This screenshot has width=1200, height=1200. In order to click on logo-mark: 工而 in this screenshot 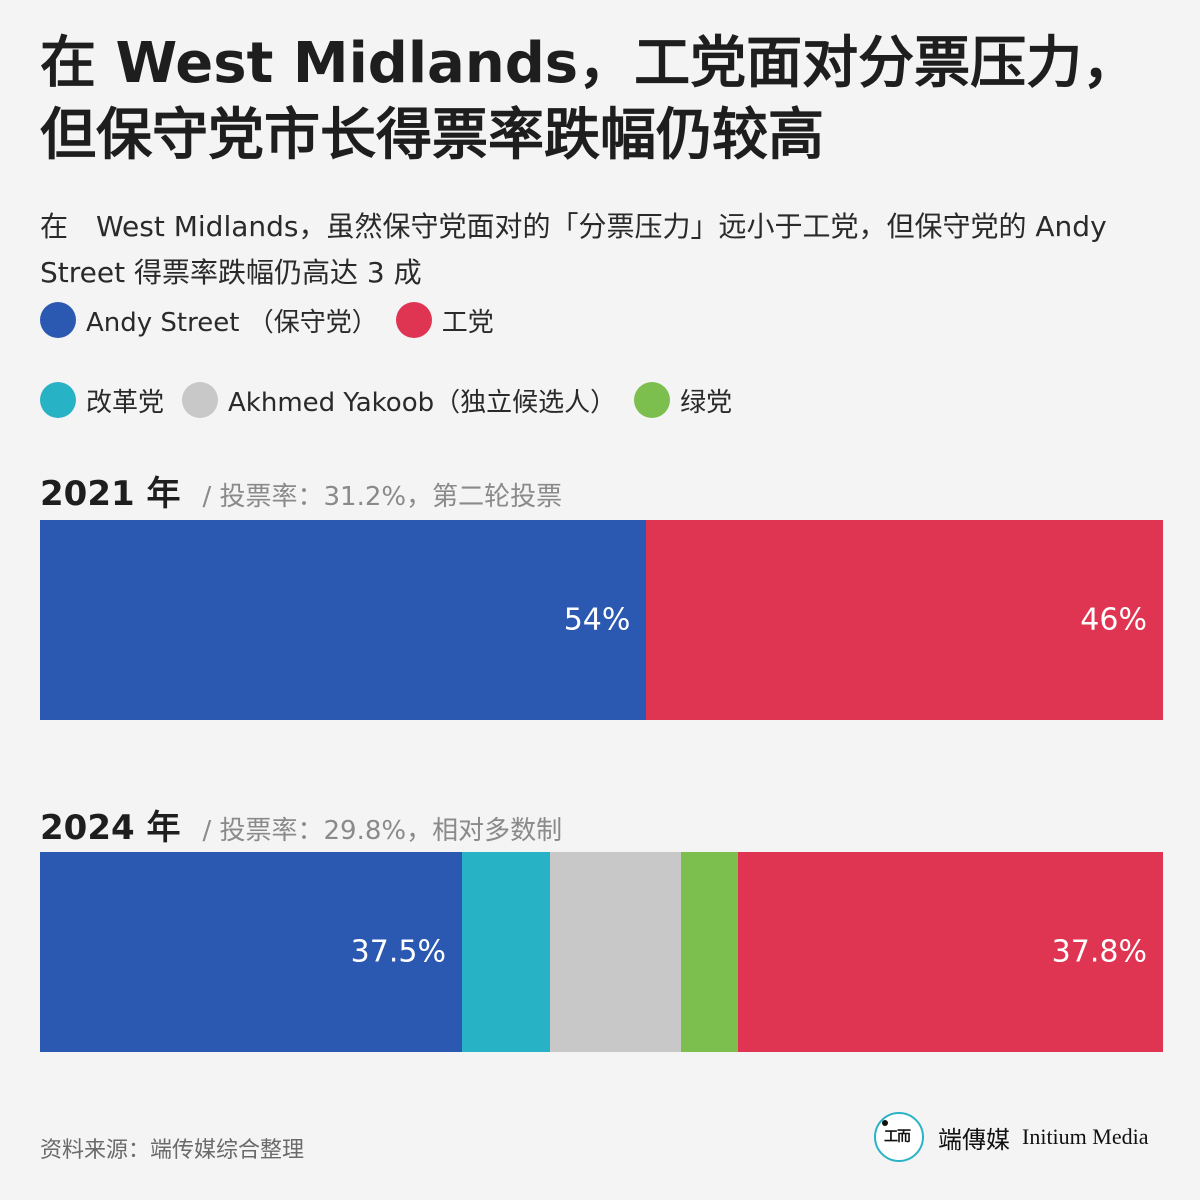, I will do `click(897, 1137)`.